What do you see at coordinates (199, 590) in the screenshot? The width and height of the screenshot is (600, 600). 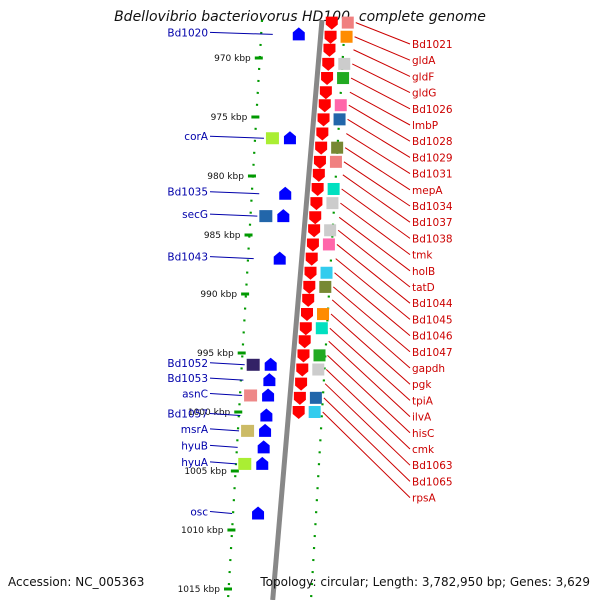 I see `scale-tick-label: 1015 kbp` at bounding box center [199, 590].